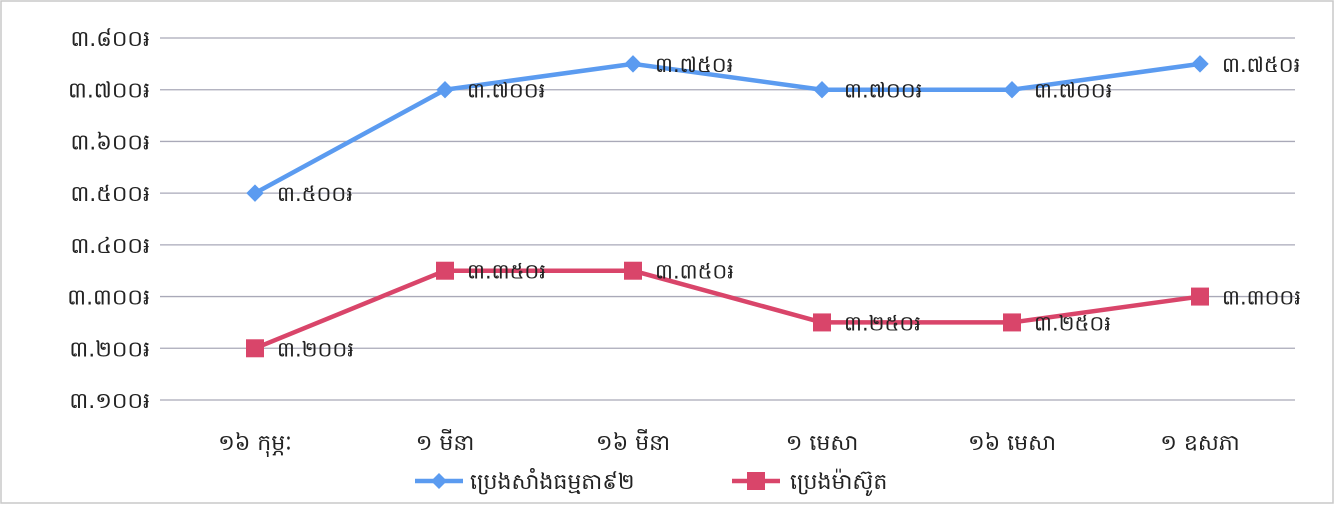 The image size is (1334, 508). What do you see at coordinates (109, 91) in the screenshot?
I see `y-tick-label: ៣.៧០០៛` at bounding box center [109, 91].